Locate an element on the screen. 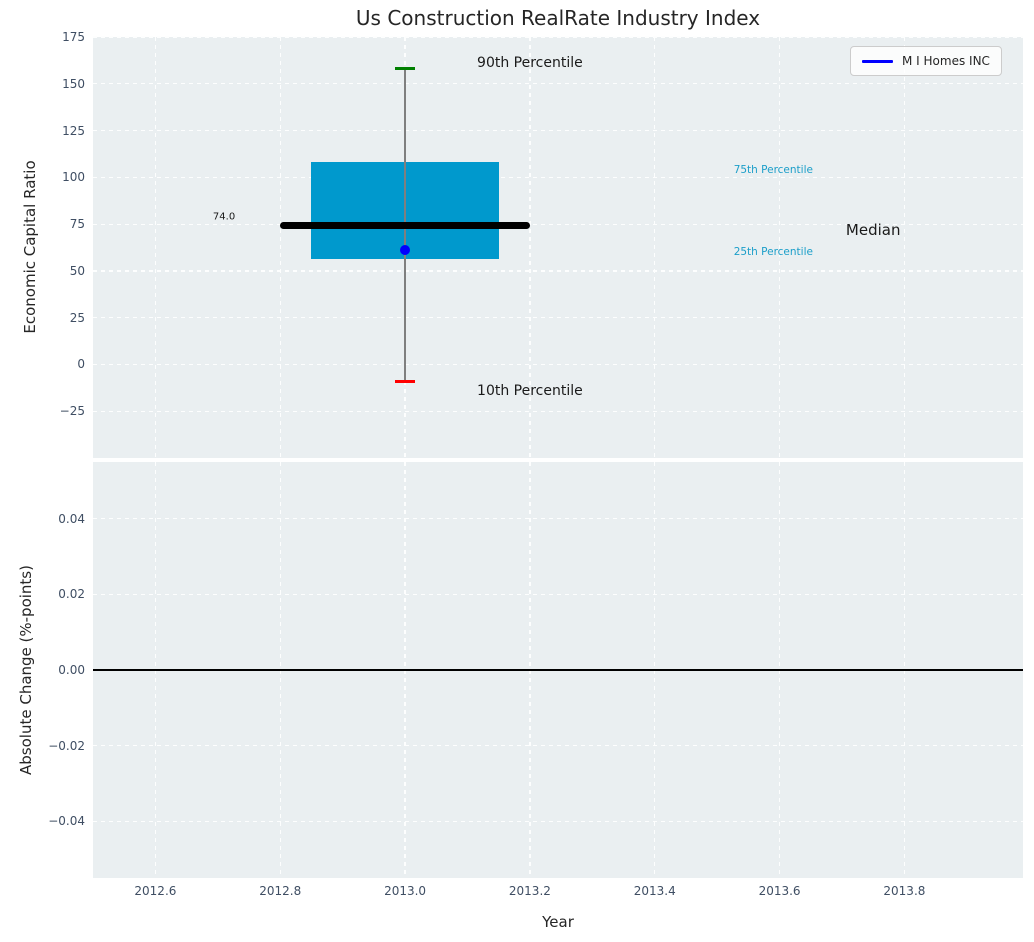  y-tick-label: 75 is located at coordinates (77, 224).